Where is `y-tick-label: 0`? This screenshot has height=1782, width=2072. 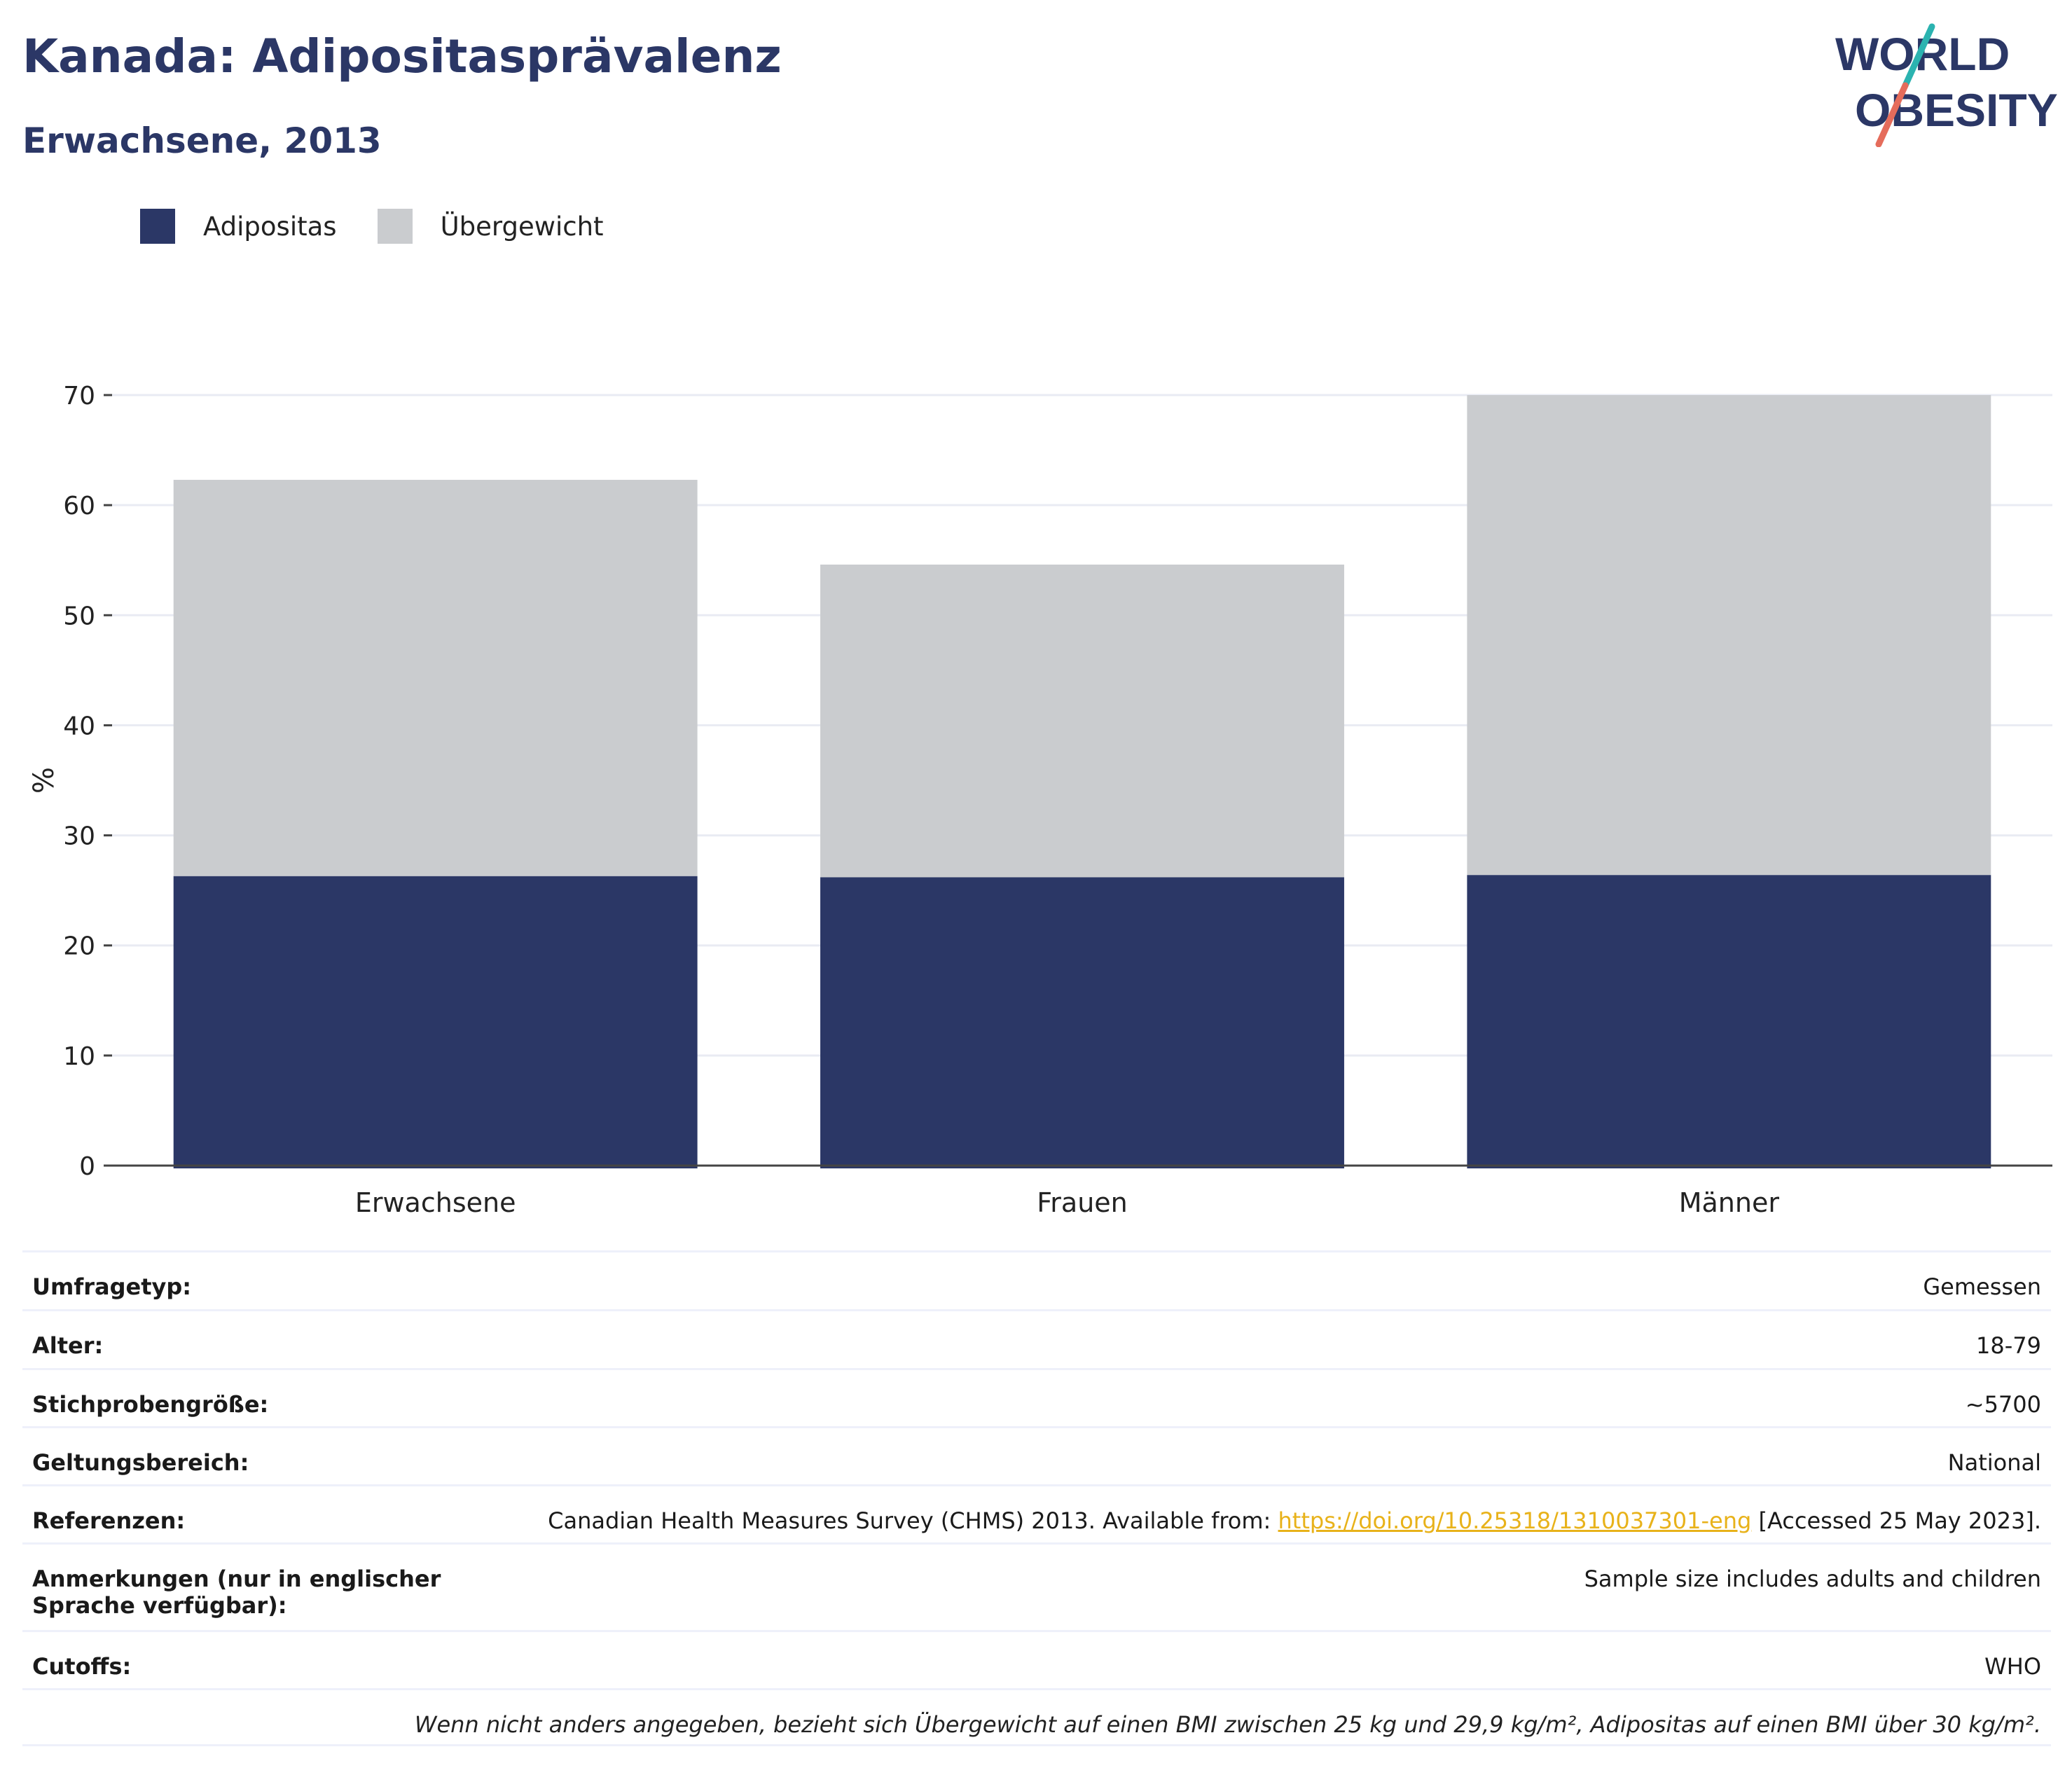 y-tick-label: 0 is located at coordinates (87, 1166).